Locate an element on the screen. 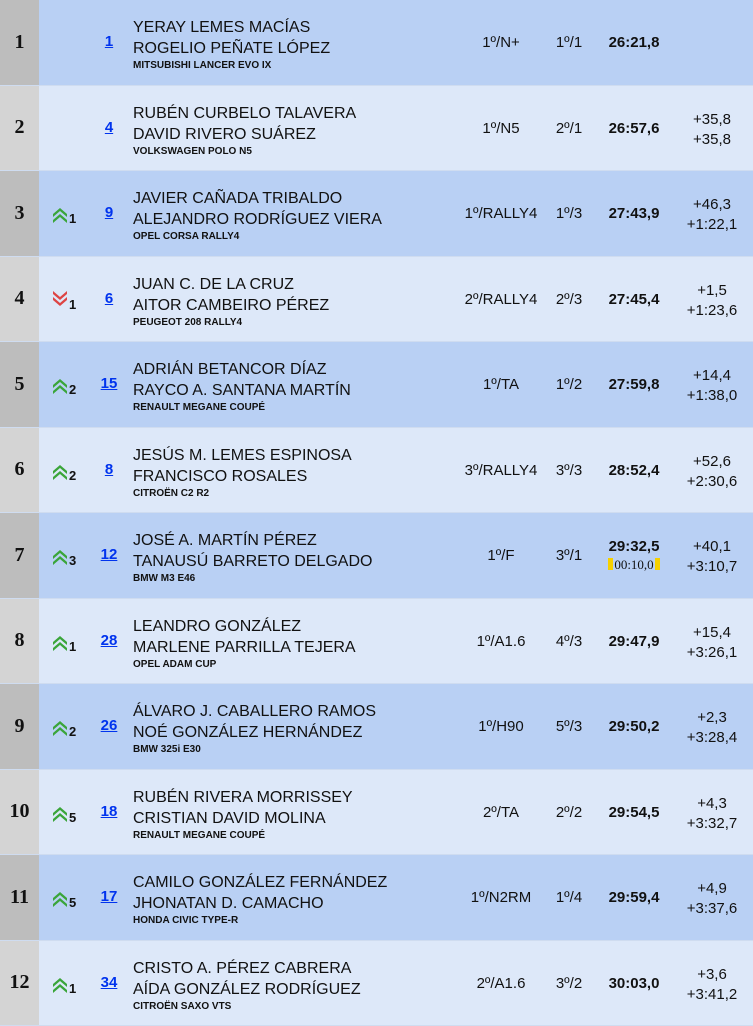  car-number-link: 6 is located at coordinates (109, 298).